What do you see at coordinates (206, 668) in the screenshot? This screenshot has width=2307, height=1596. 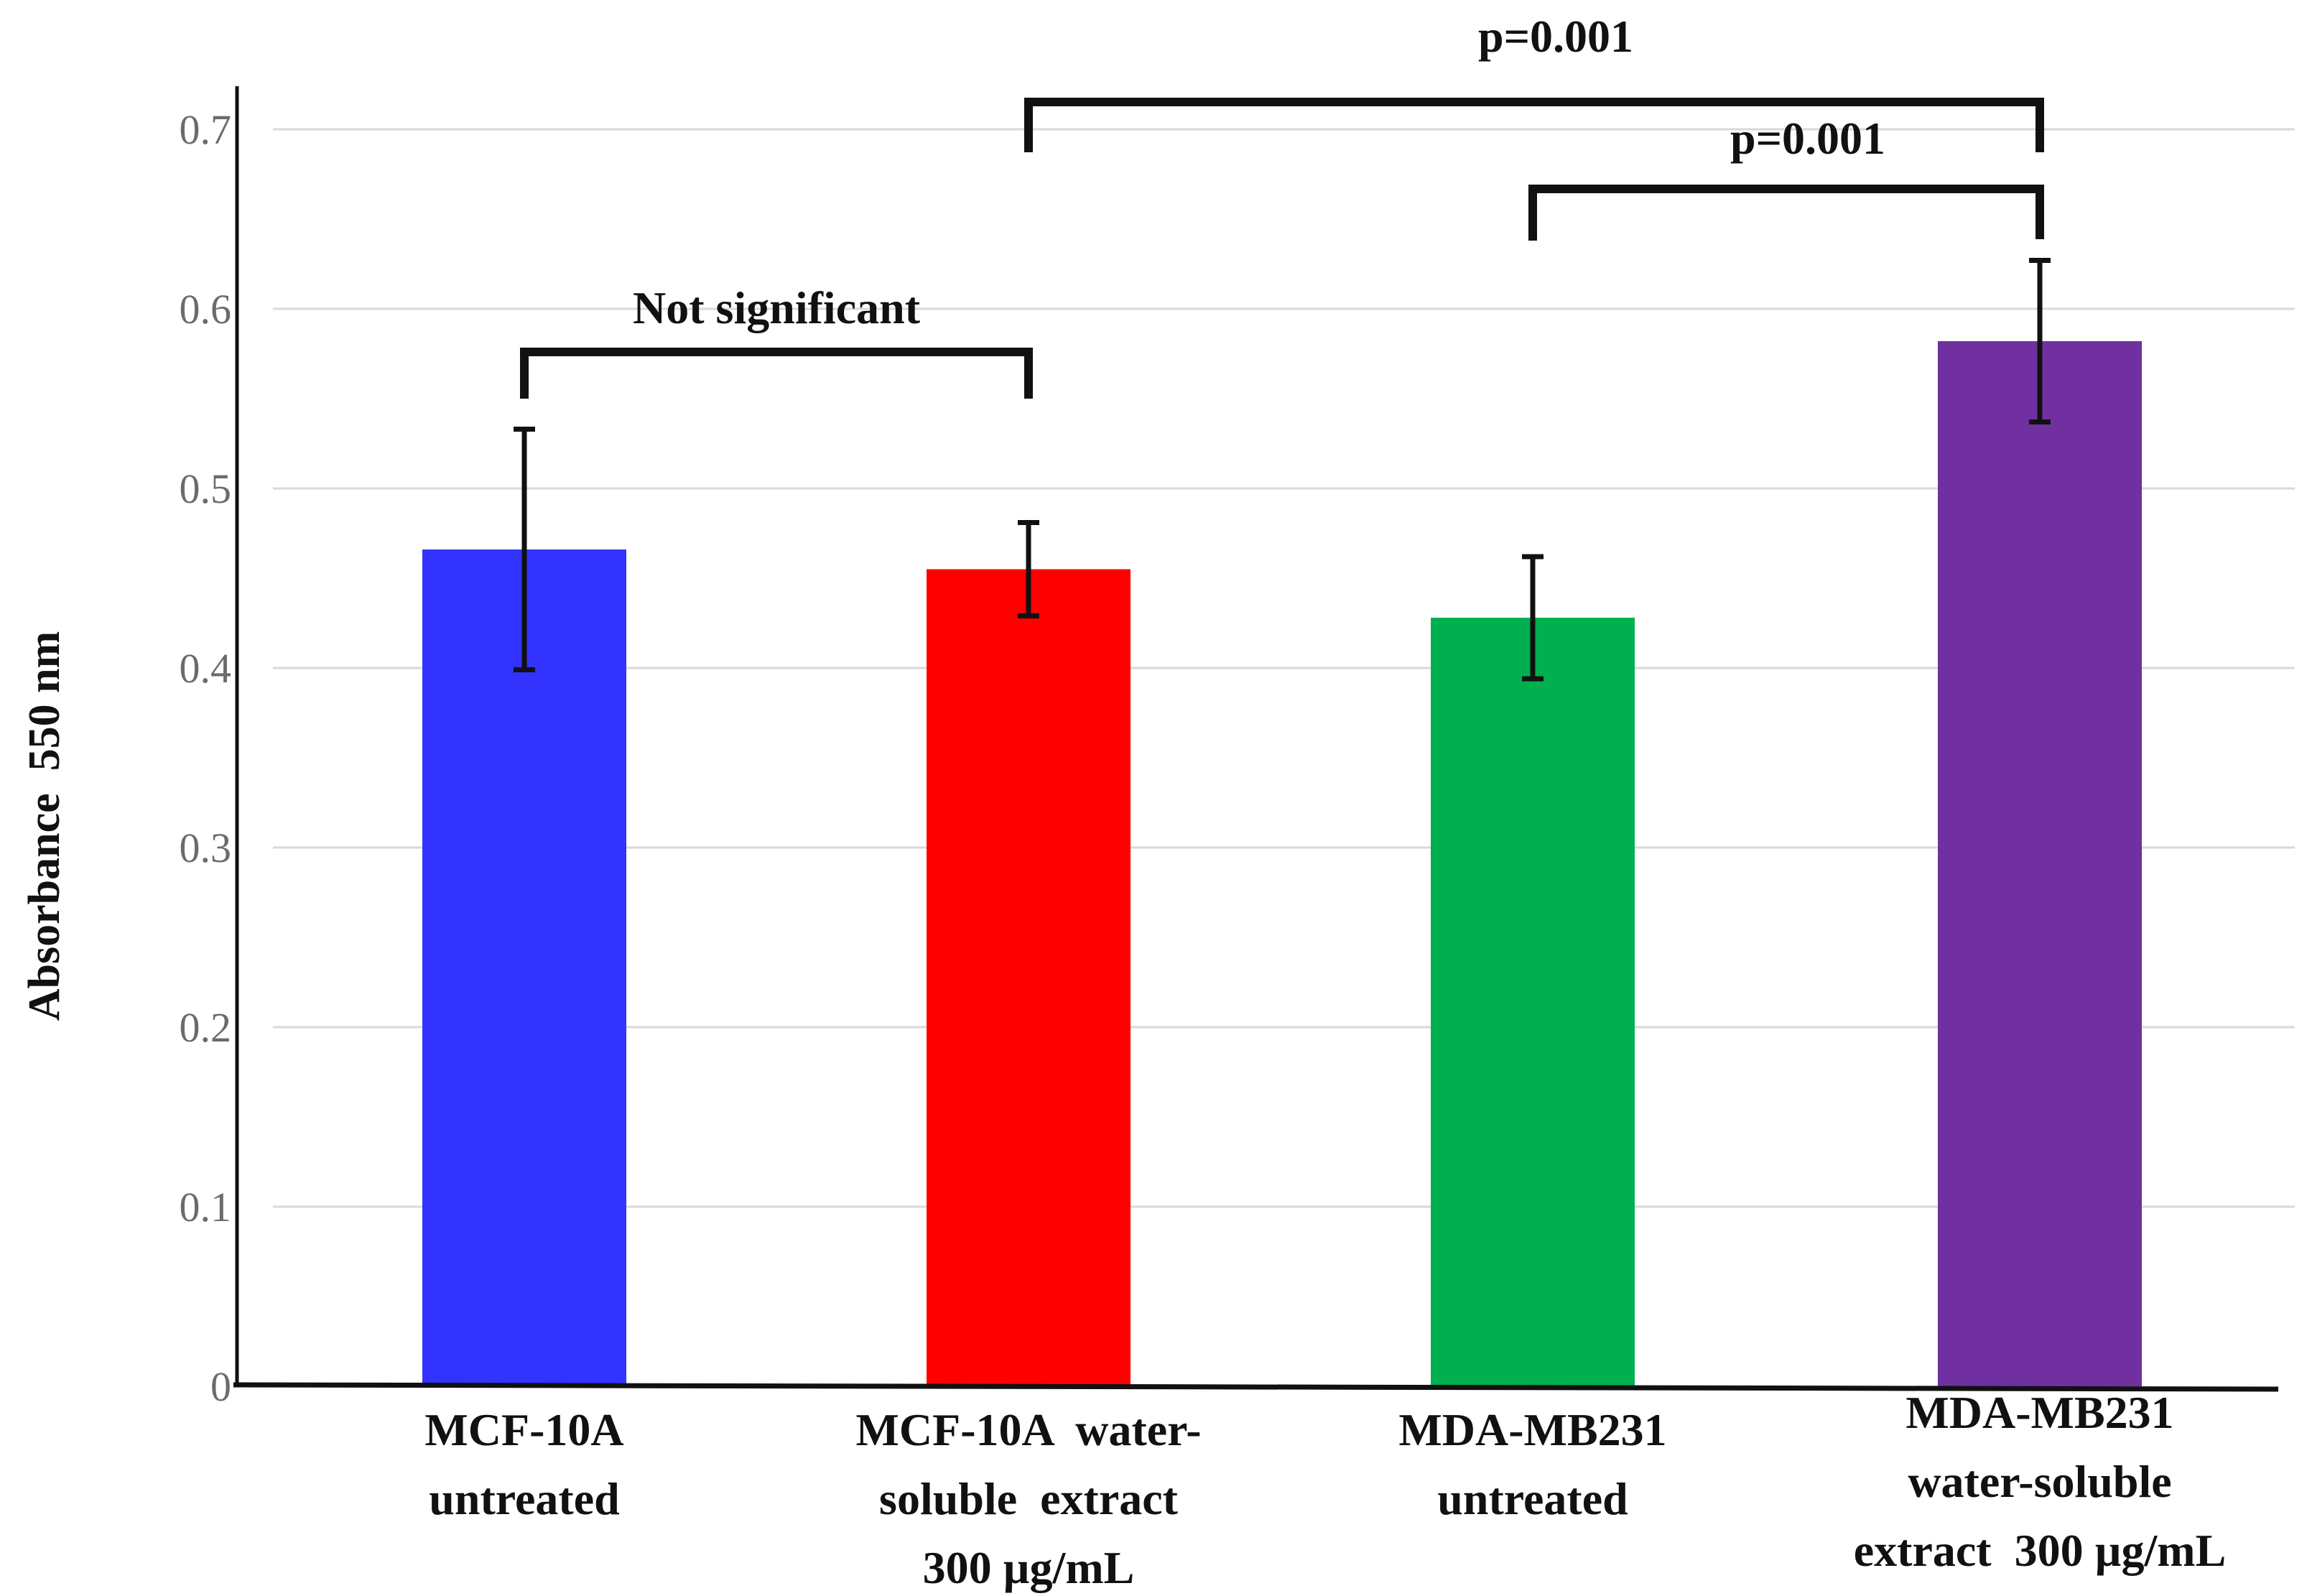 I see `y-tick-label: 0.4` at bounding box center [206, 668].